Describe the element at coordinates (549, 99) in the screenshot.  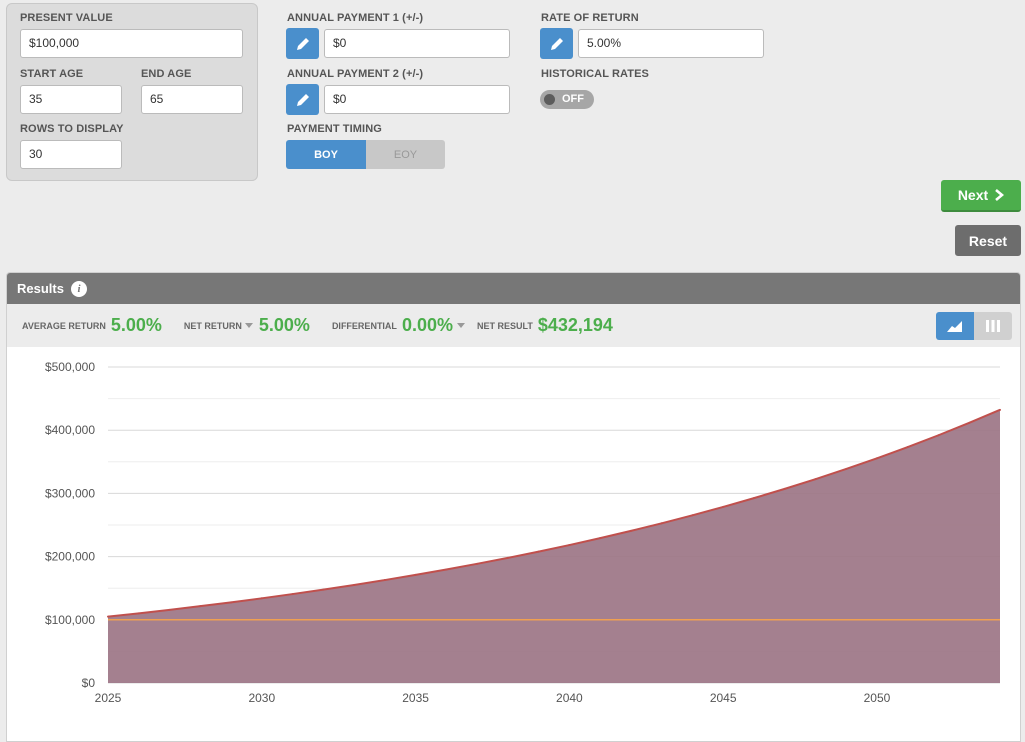
I see `toggle-knob` at that location.